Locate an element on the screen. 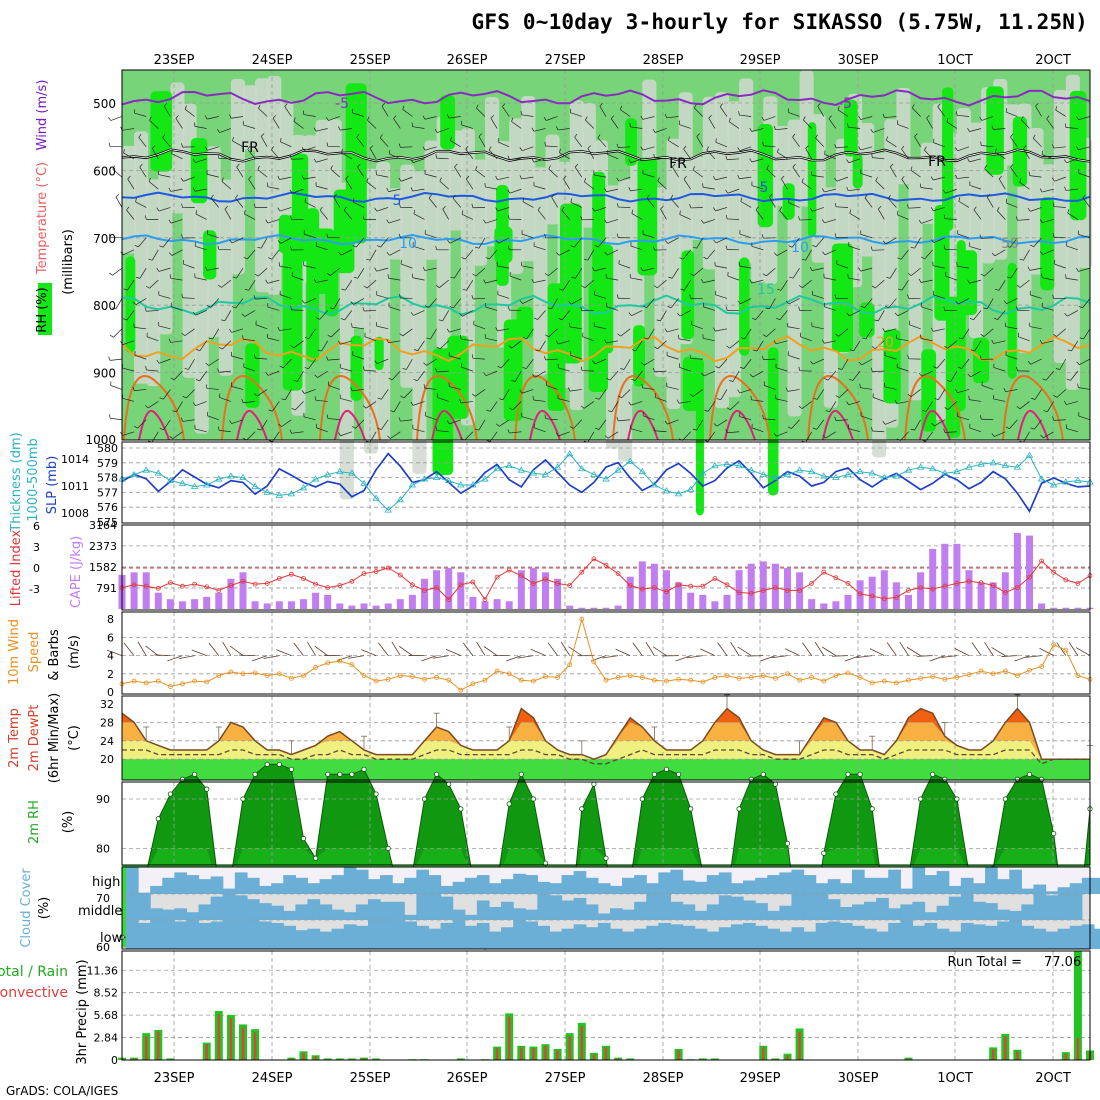 The height and width of the screenshot is (1100, 1100). rh-moist-region is located at coordinates (379, 353).